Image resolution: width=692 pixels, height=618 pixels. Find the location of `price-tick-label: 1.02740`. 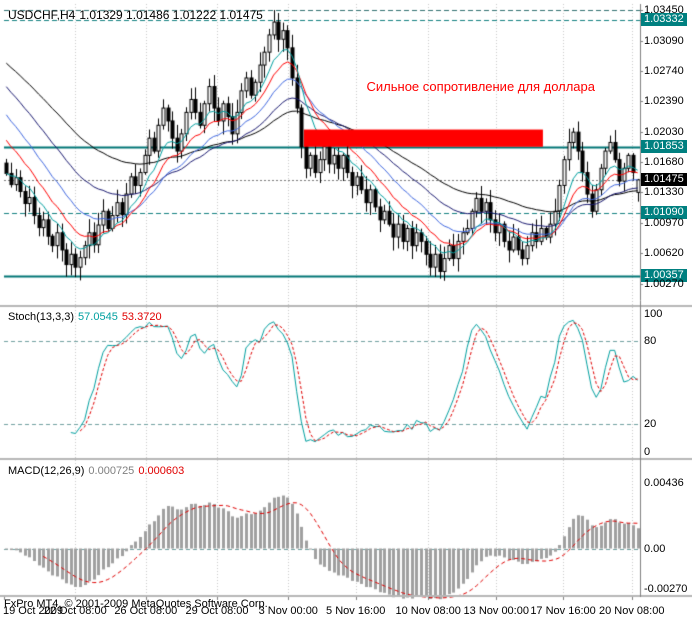

price-tick-label: 1.02740 is located at coordinates (664, 71).